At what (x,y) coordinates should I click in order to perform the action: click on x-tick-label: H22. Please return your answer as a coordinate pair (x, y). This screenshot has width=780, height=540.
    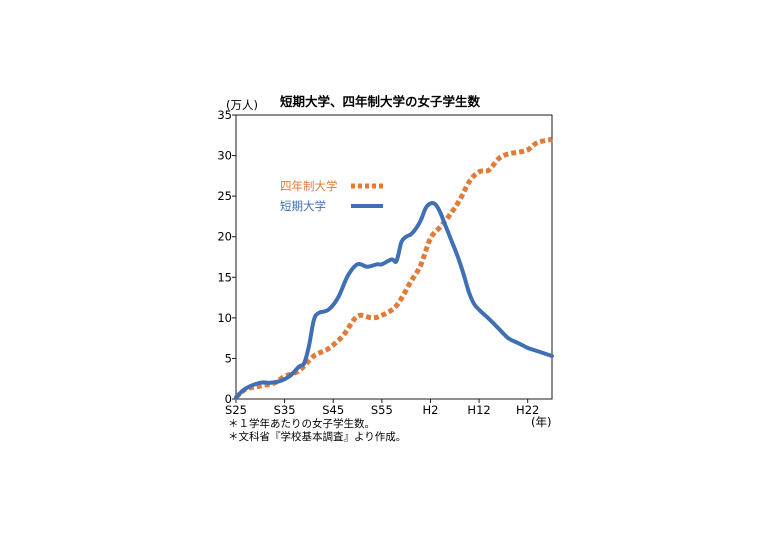
    Looking at the image, I should click on (527, 410).